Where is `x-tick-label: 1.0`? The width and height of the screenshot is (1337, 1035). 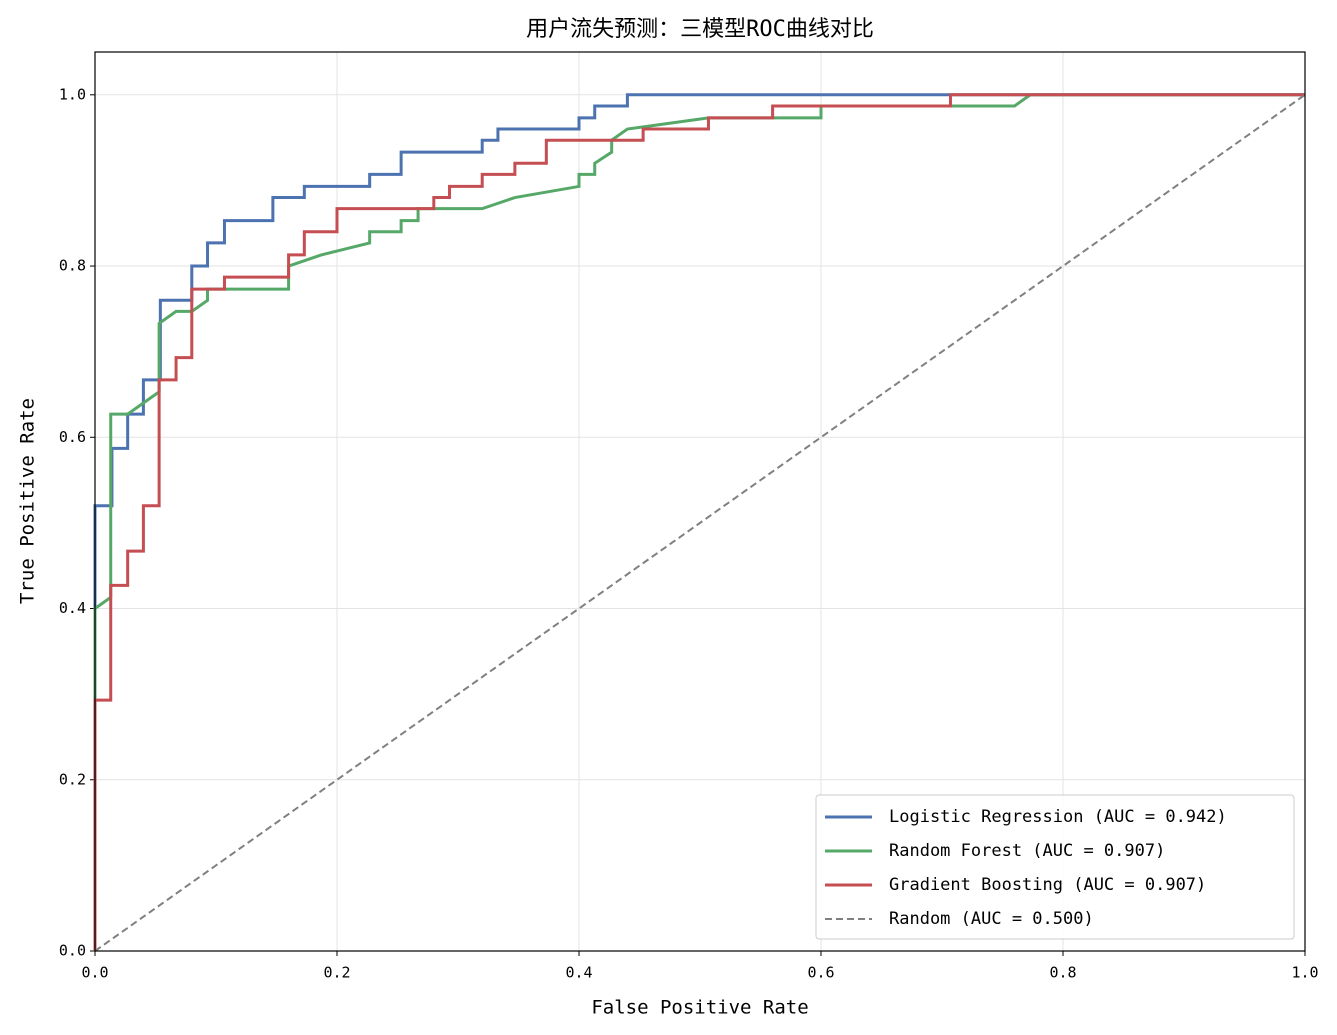
x-tick-label: 1.0 is located at coordinates (1304, 973).